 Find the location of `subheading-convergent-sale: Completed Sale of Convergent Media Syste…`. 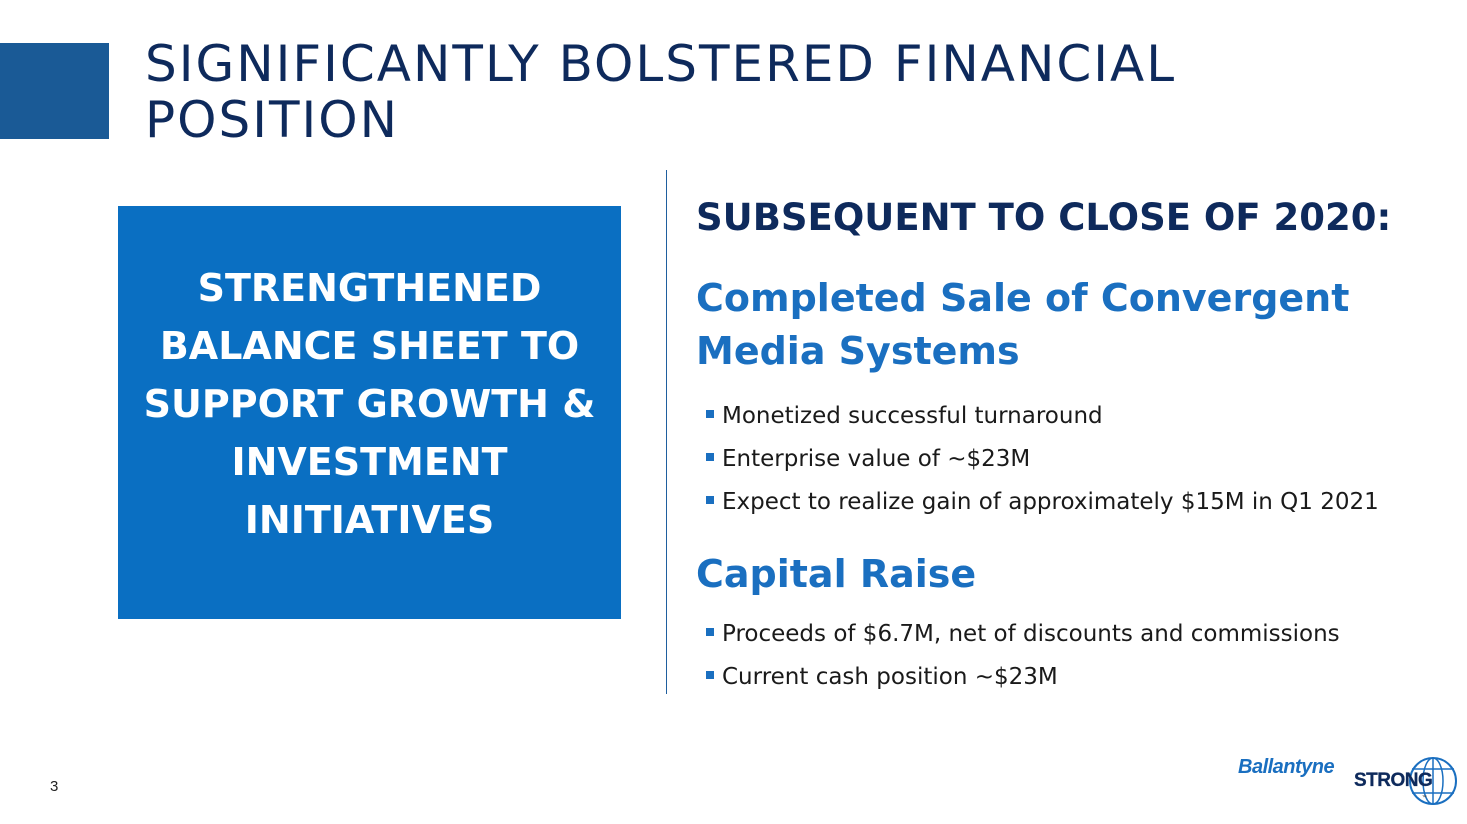

subheading-convergent-sale: Completed Sale of Convergent Media Syste… is located at coordinates (1023, 324).